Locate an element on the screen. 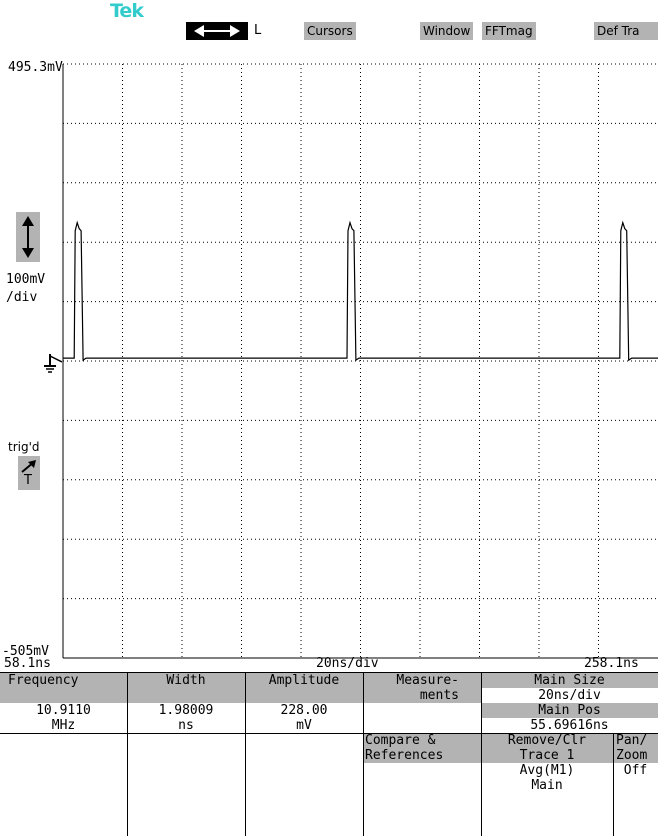  trigger-arrow-icon is located at coordinates (28, 466).